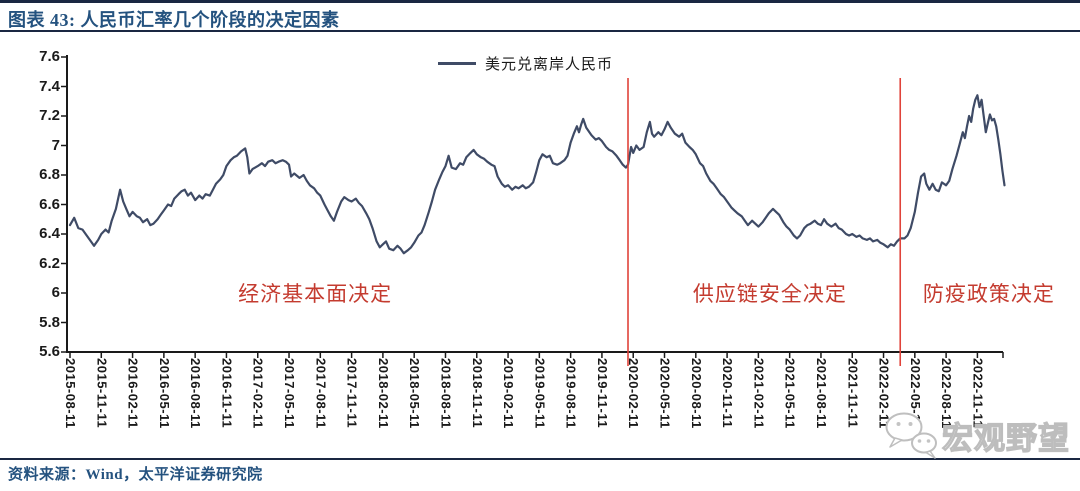 This screenshot has height=491, width=1080. Describe the element at coordinates (258, 393) in the screenshot. I see `x-axis-label: 2017-02-11` at that location.